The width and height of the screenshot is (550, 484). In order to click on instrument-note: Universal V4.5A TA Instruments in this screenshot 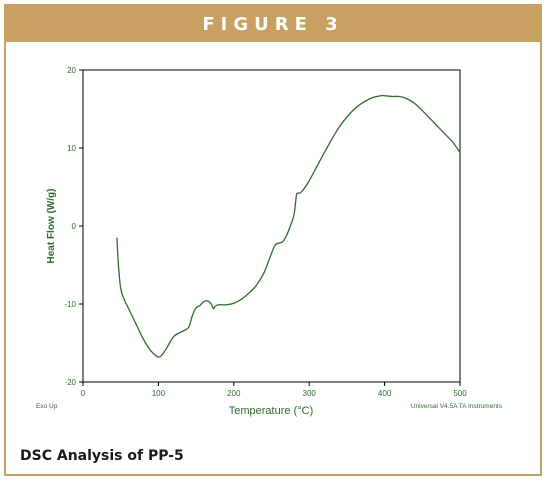, I will do `click(457, 406)`.